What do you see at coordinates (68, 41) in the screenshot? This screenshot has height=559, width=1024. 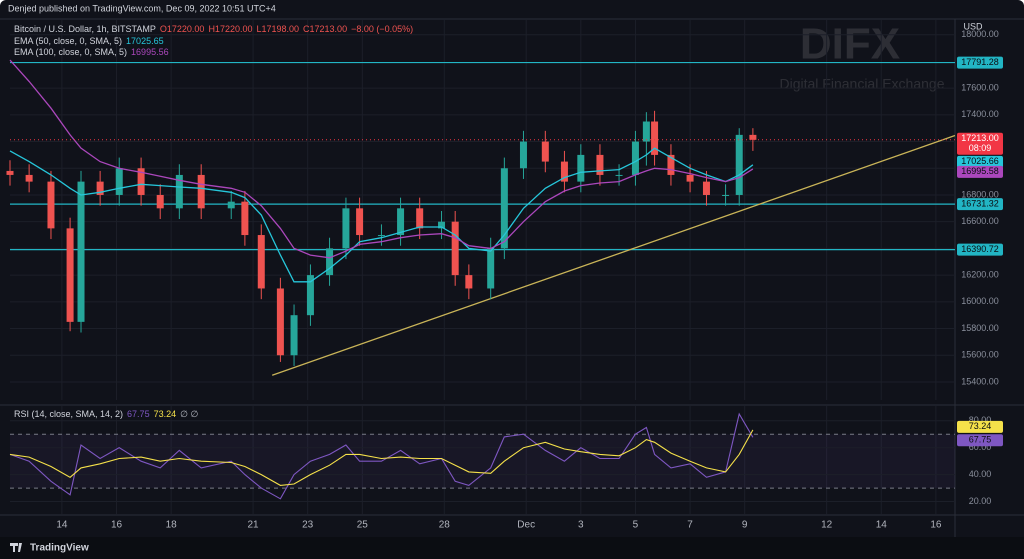 I see `legend-name: EMA (50, close, 0, SMA, 5)` at bounding box center [68, 41].